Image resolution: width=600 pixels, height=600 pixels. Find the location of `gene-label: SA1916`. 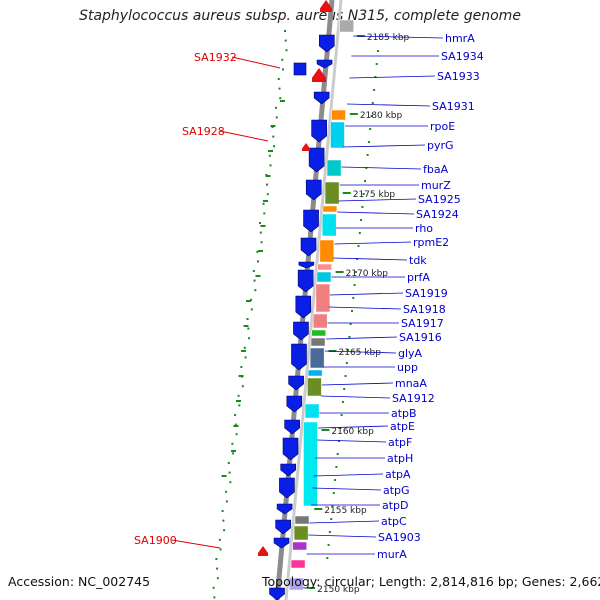

gene-label: SA1916 is located at coordinates (420, 337).